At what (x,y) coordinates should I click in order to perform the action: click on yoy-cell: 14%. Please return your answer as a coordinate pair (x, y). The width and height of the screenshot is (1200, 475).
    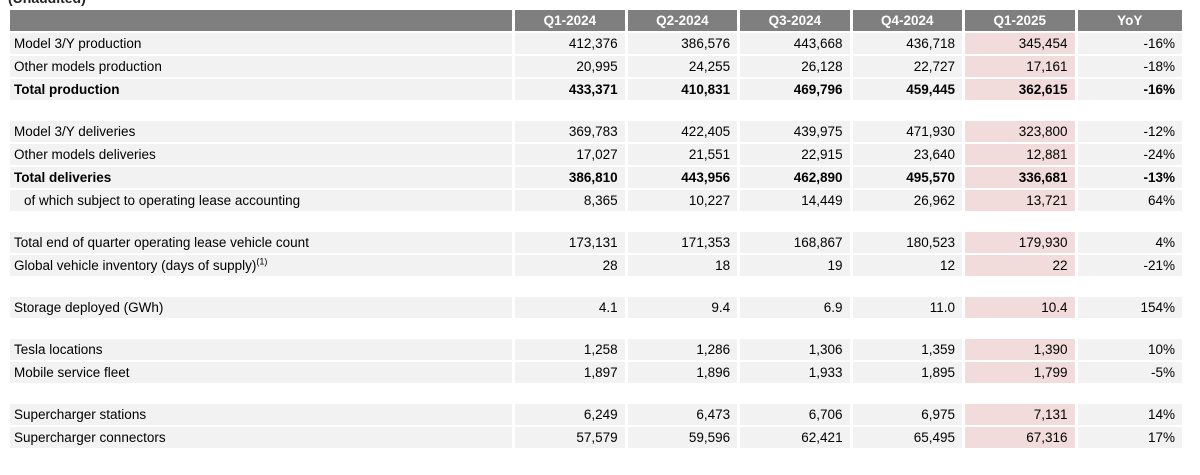
    Looking at the image, I should click on (1129, 414).